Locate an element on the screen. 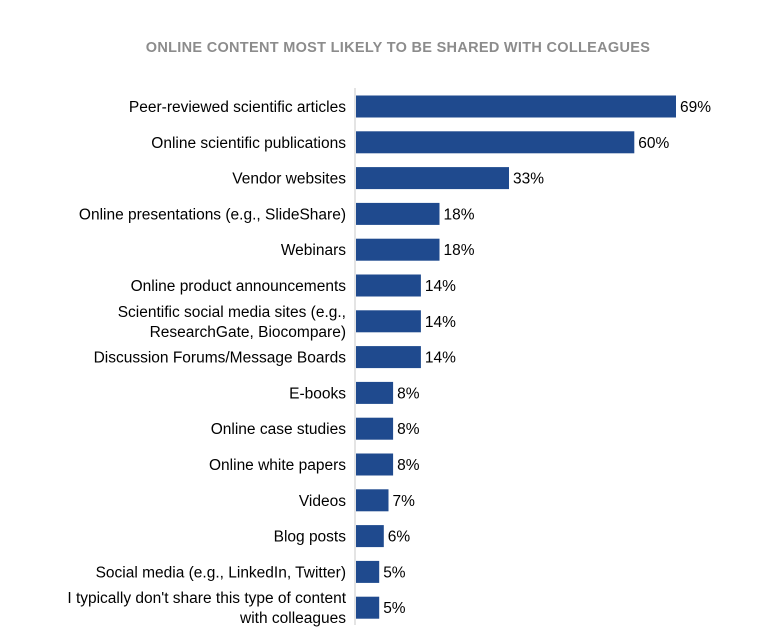 Image resolution: width=760 pixels, height=643 pixels. category-label: E-books is located at coordinates (317, 393).